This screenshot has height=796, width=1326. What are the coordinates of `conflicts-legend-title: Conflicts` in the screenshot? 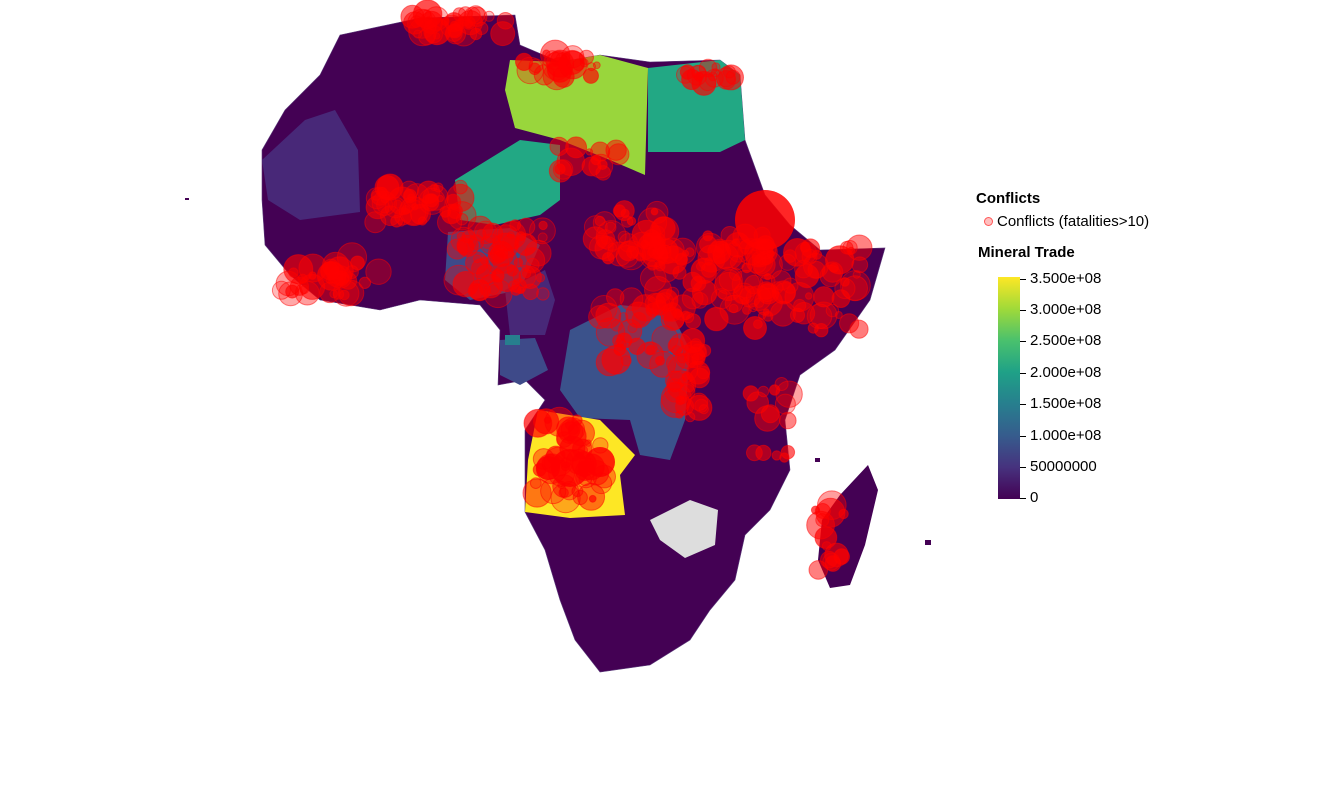 It's located at (1008, 198).